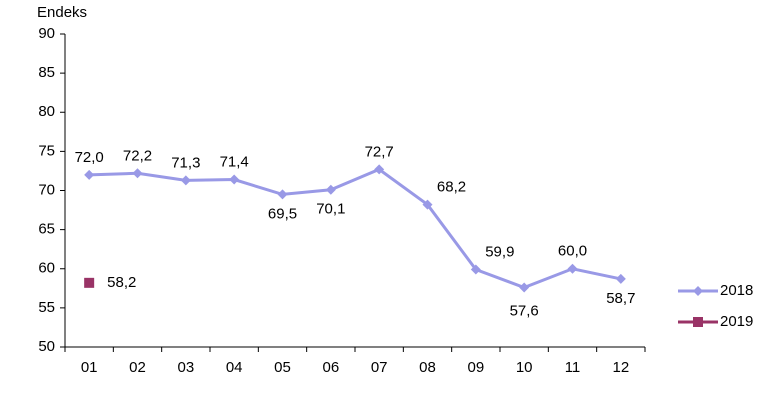  I want to click on x-tick-label: 07, so click(379, 367).